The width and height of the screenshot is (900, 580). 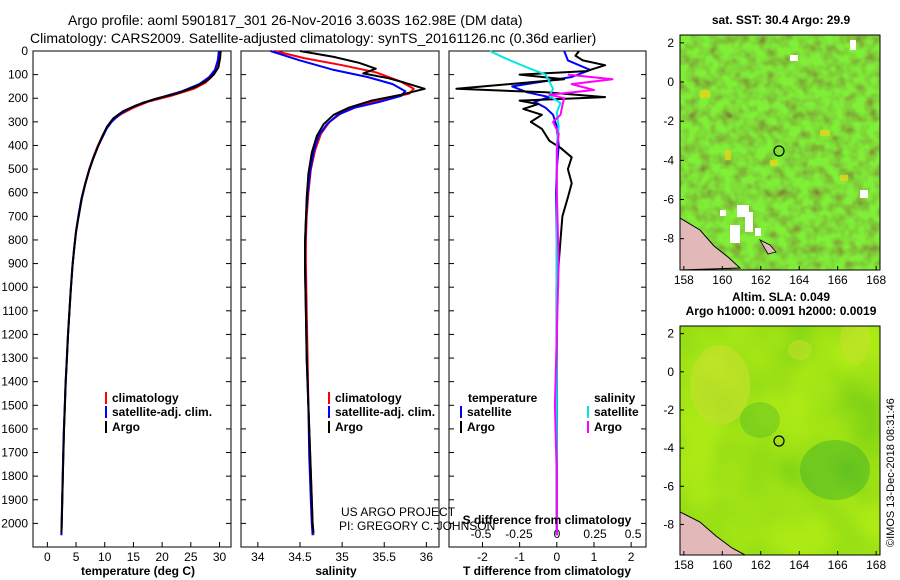 I want to click on difference-series-salinity-satellite, so click(x=525, y=293).